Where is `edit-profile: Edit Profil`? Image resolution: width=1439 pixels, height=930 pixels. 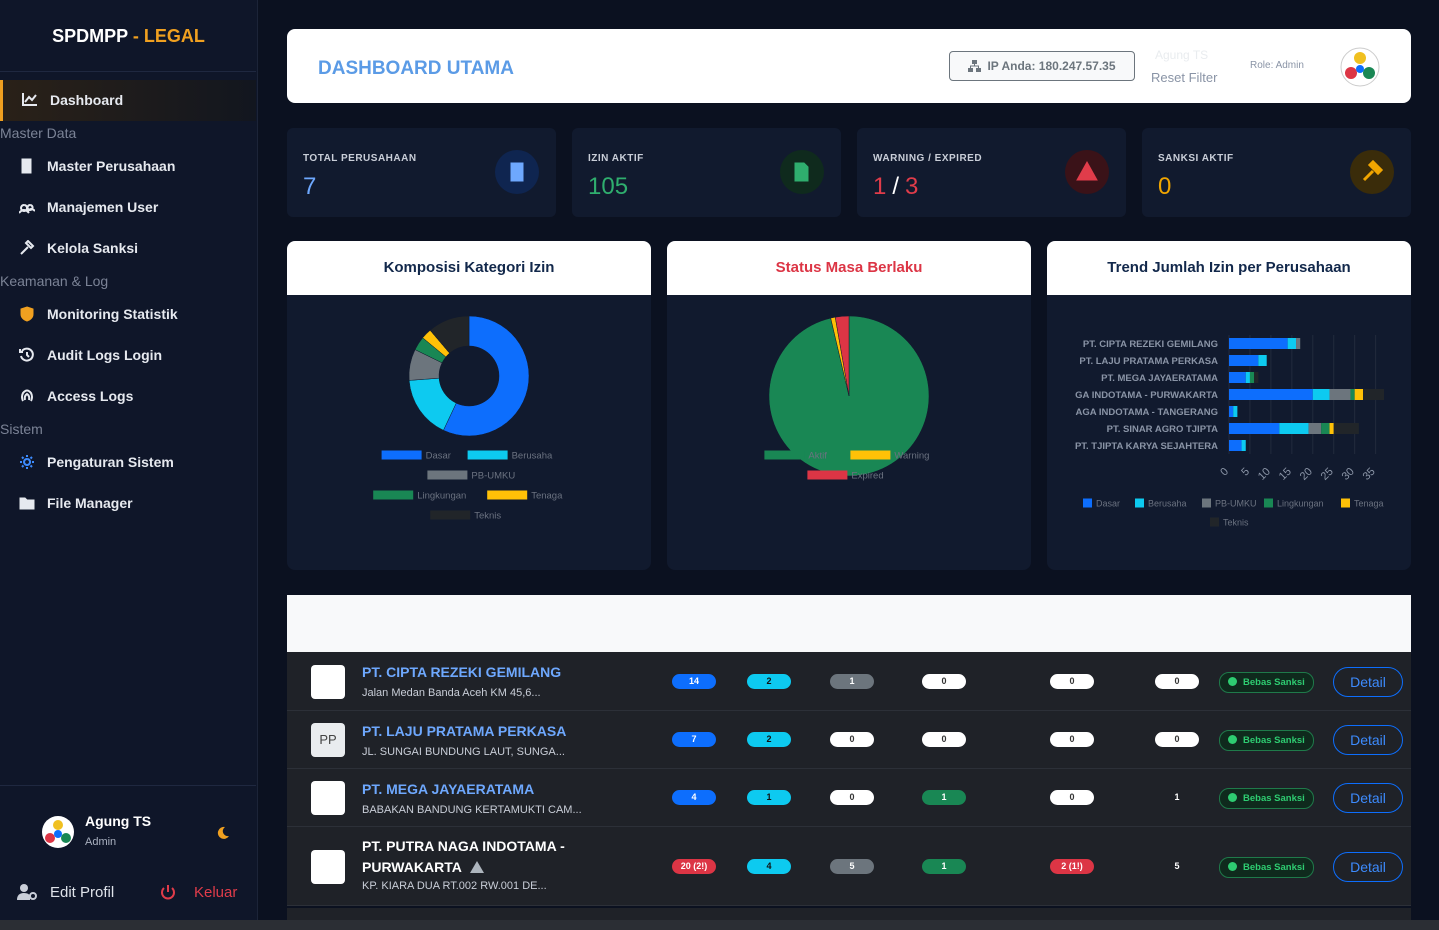 edit-profile: Edit Profil is located at coordinates (82, 892).